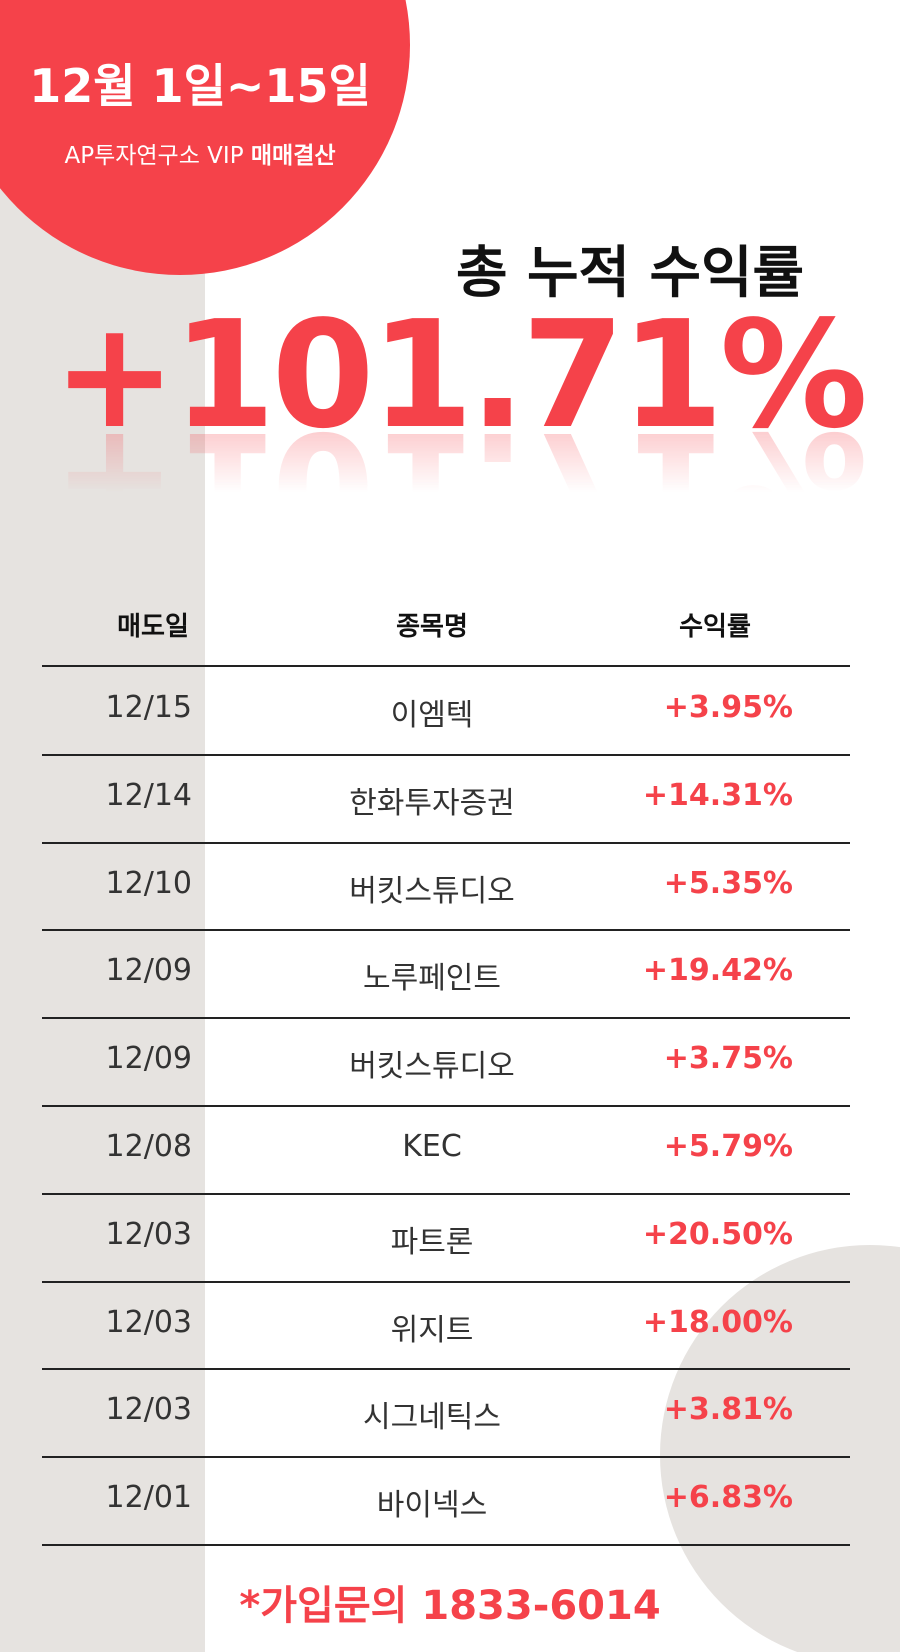 This screenshot has height=1652, width=900. What do you see at coordinates (432, 1330) in the screenshot?
I see `stock-name: 위지트` at bounding box center [432, 1330].